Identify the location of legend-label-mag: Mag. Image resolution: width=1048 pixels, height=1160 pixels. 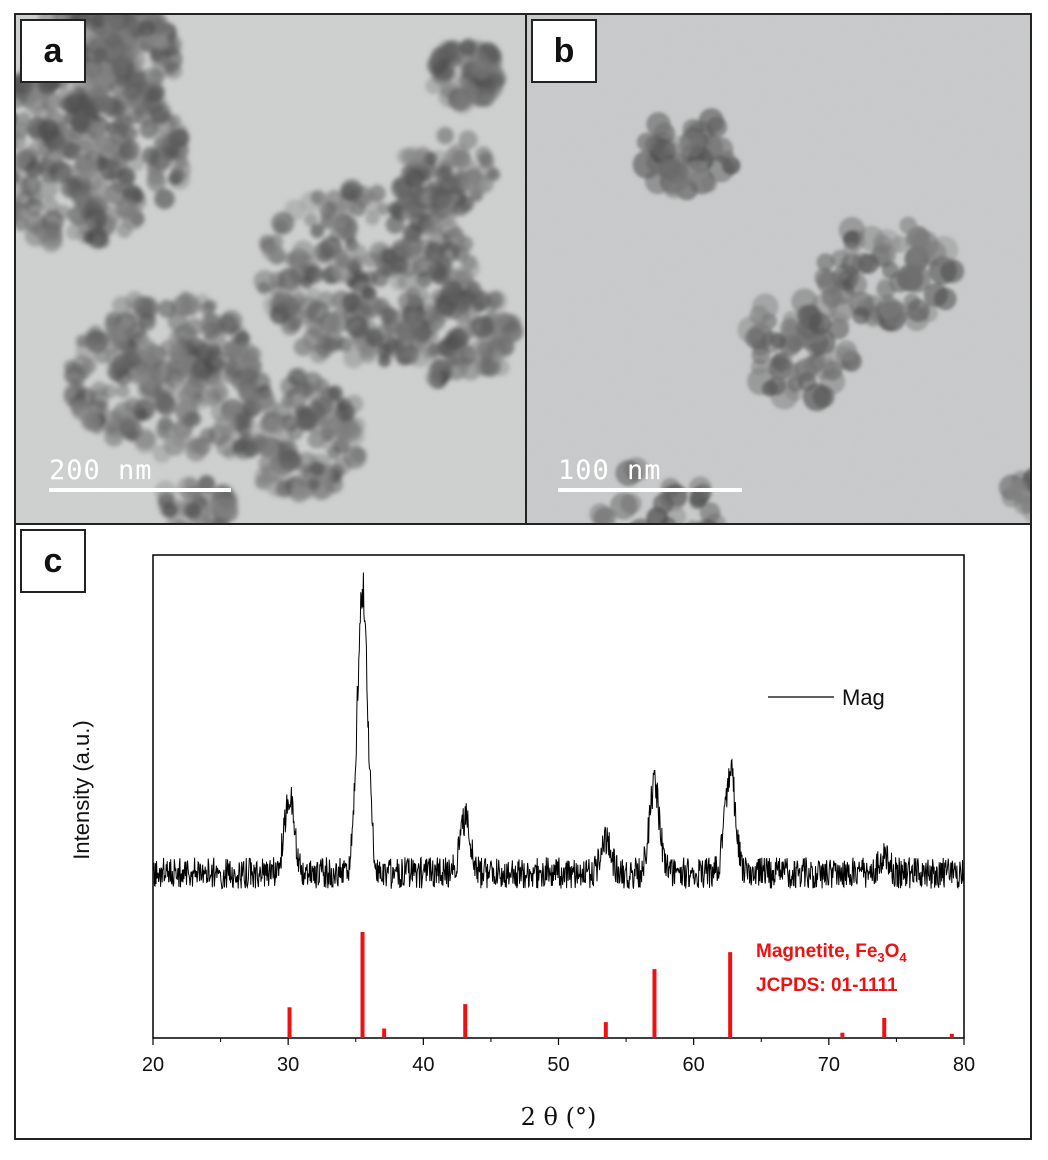
(863, 697).